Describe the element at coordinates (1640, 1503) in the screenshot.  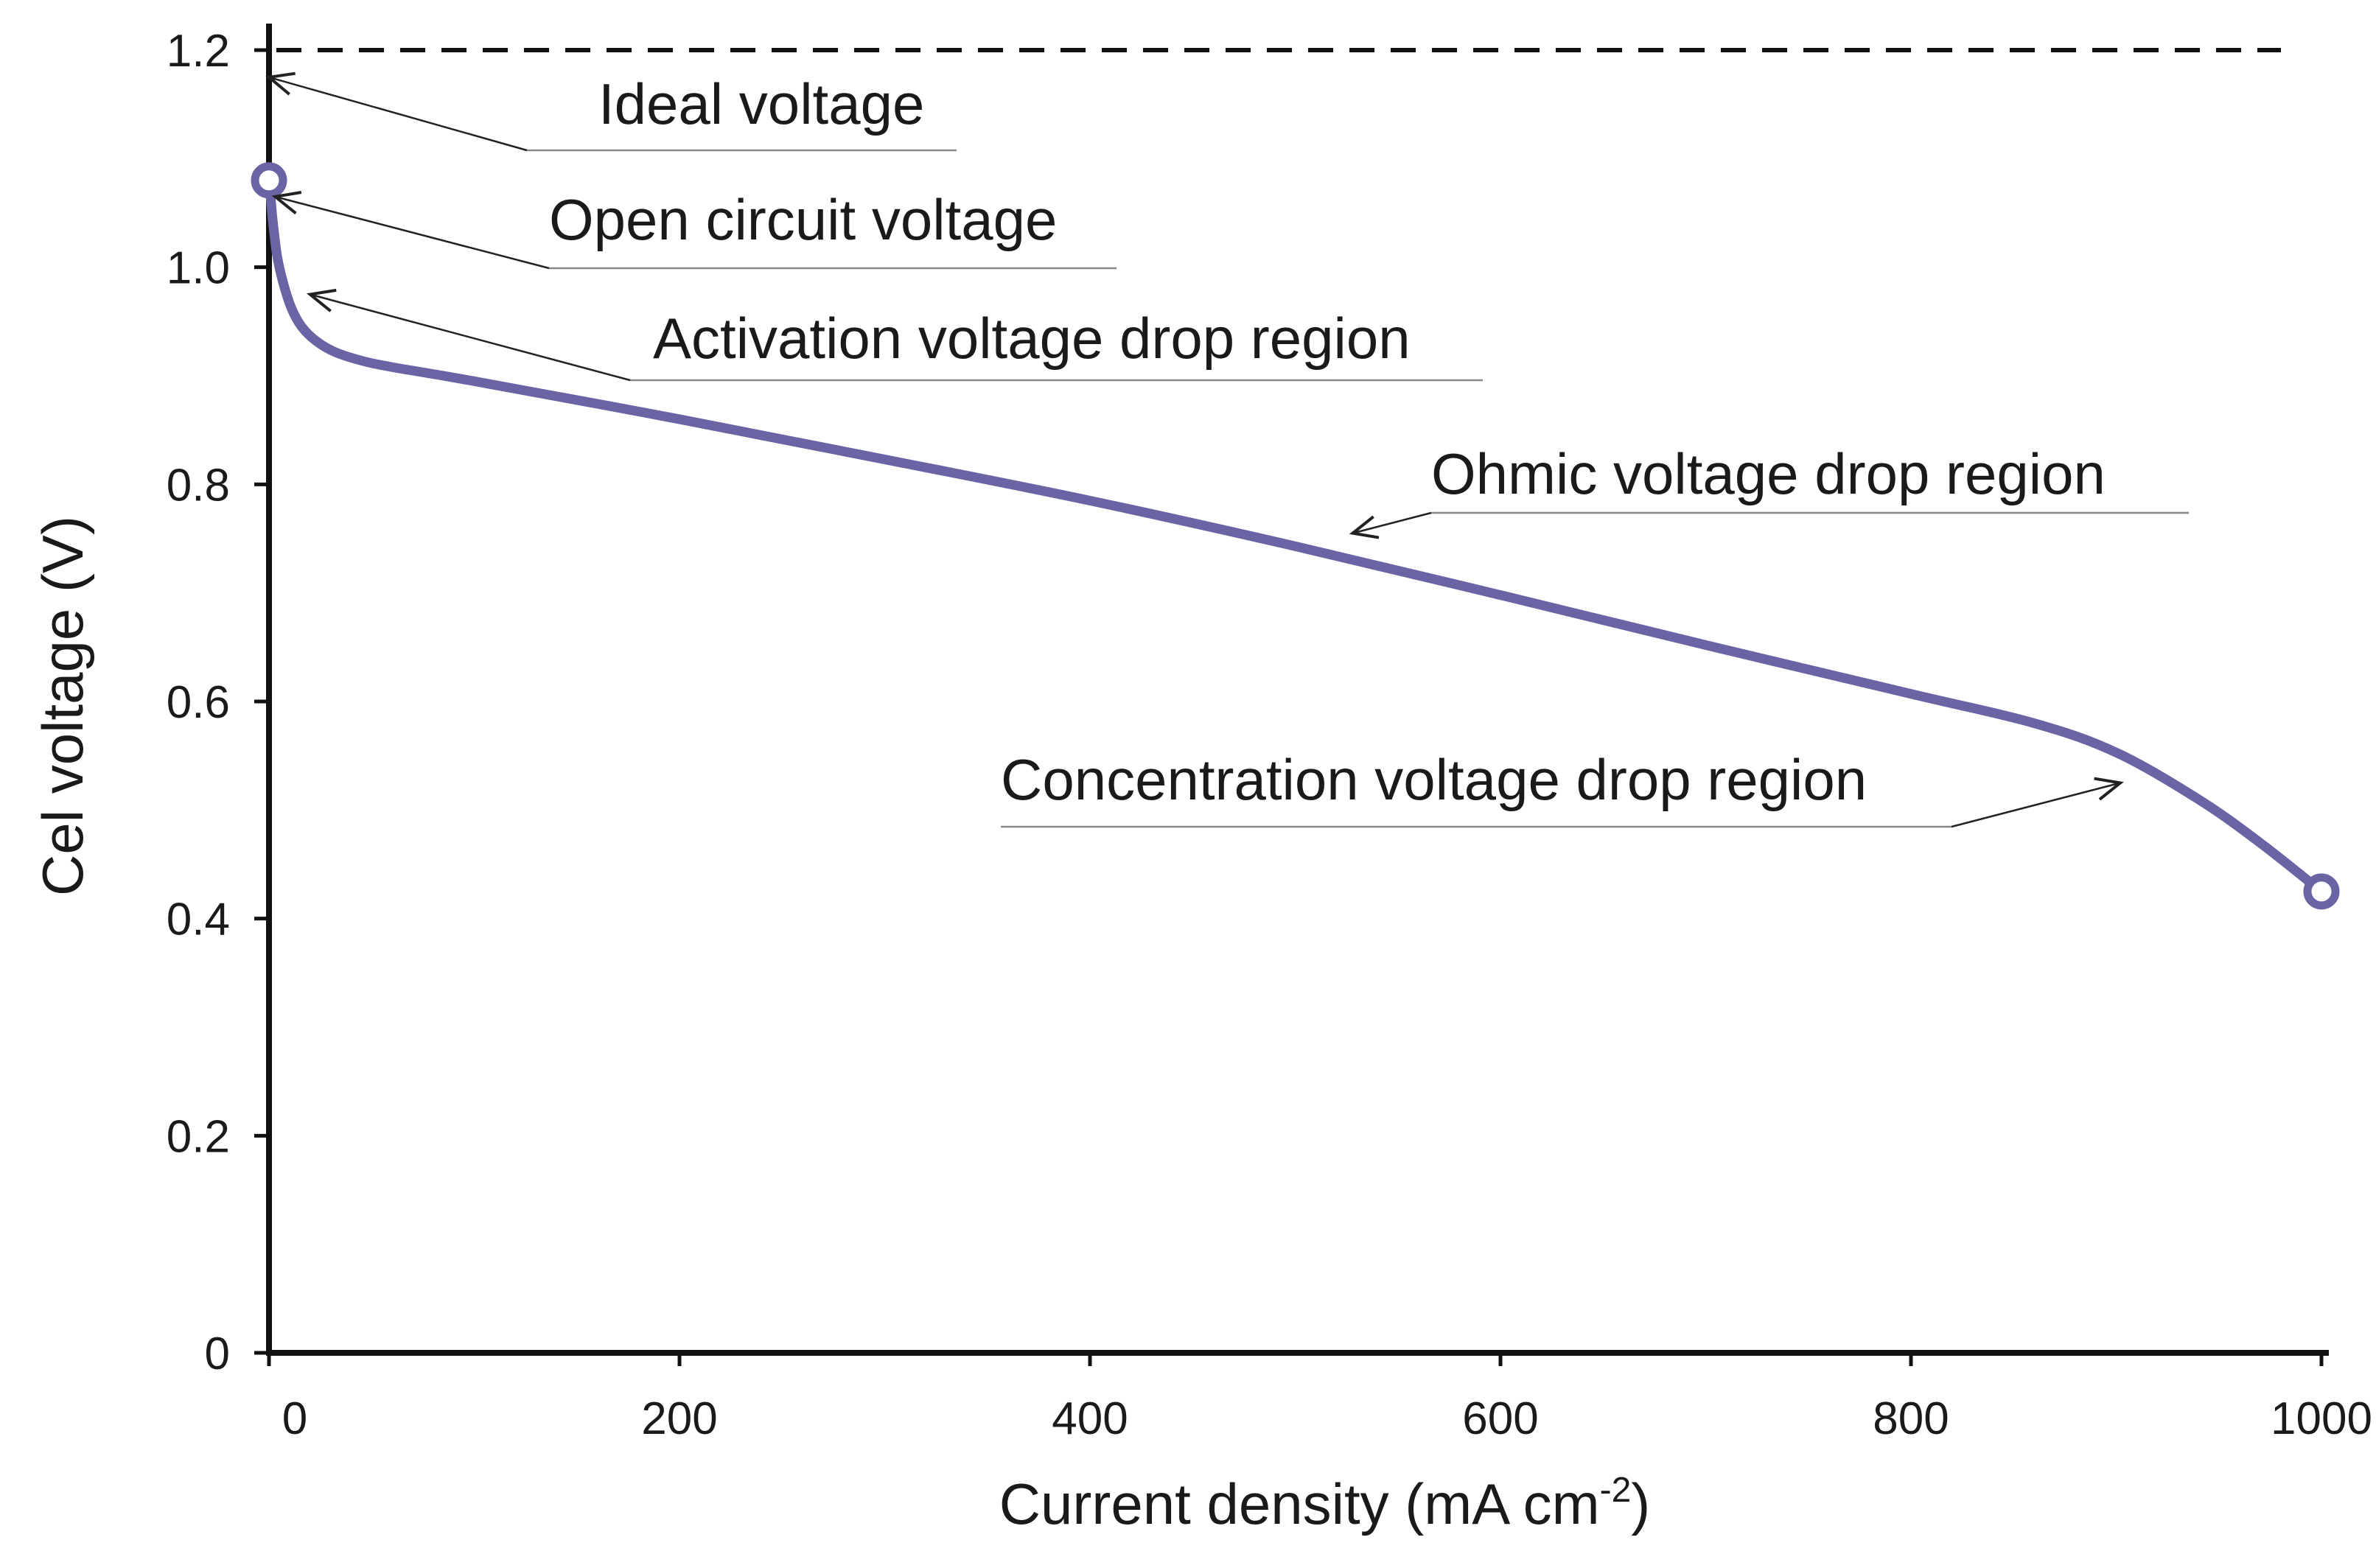
I see `x-axis-title-close: )` at that location.